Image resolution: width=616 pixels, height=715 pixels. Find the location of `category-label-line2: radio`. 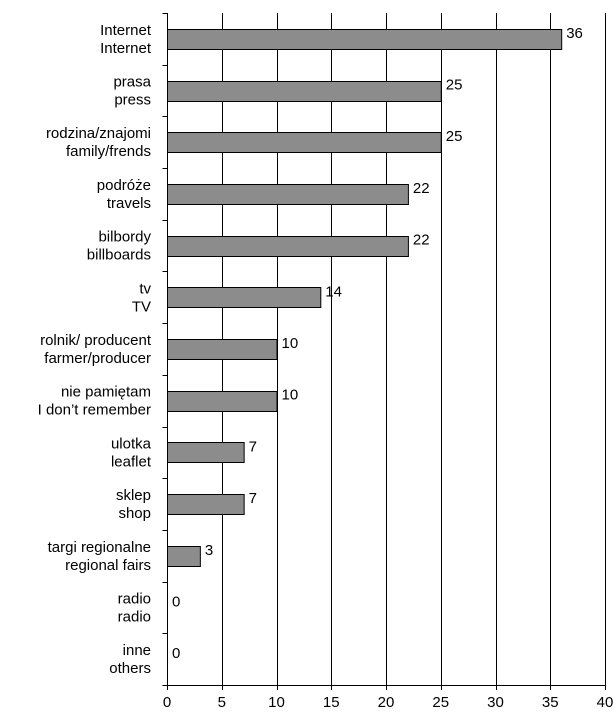

category-label-line2: radio is located at coordinates (134, 616).